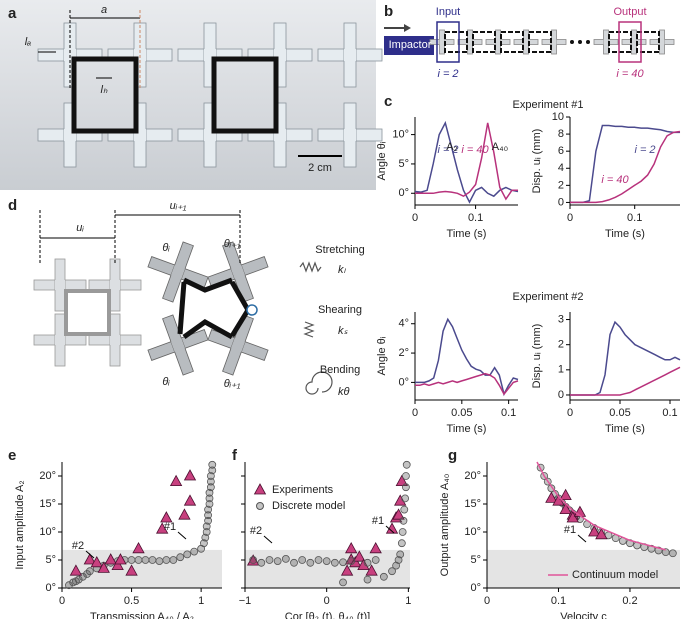 This screenshot has width=688, height=619. I want to click on arrow-head, so click(407, 28).